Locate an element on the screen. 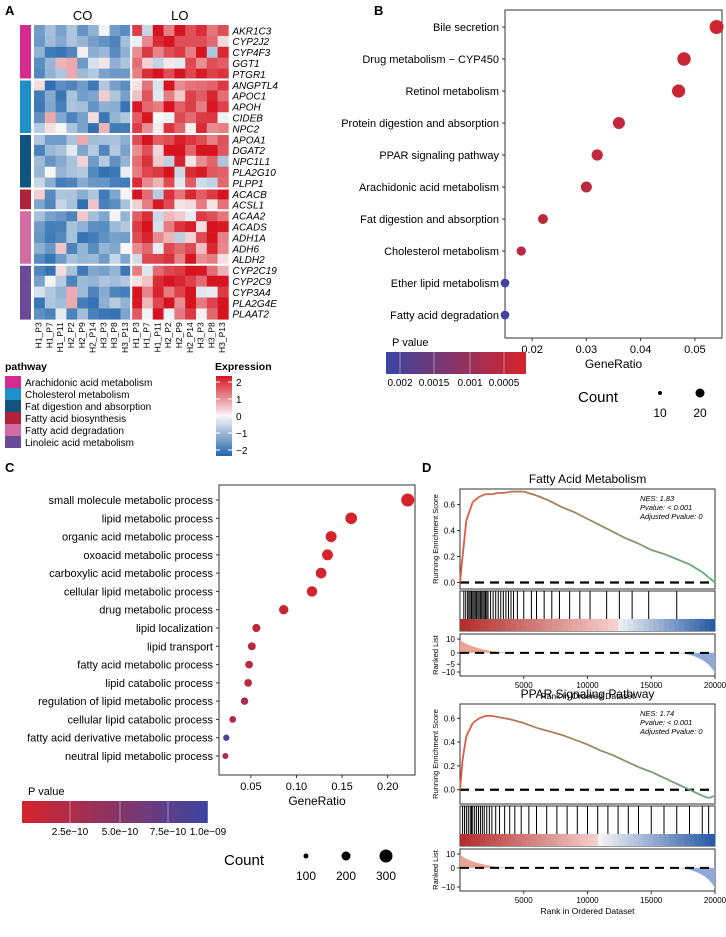 Image resolution: width=726 pixels, height=937 pixels. gene-label: GGT1 is located at coordinates (245, 64).